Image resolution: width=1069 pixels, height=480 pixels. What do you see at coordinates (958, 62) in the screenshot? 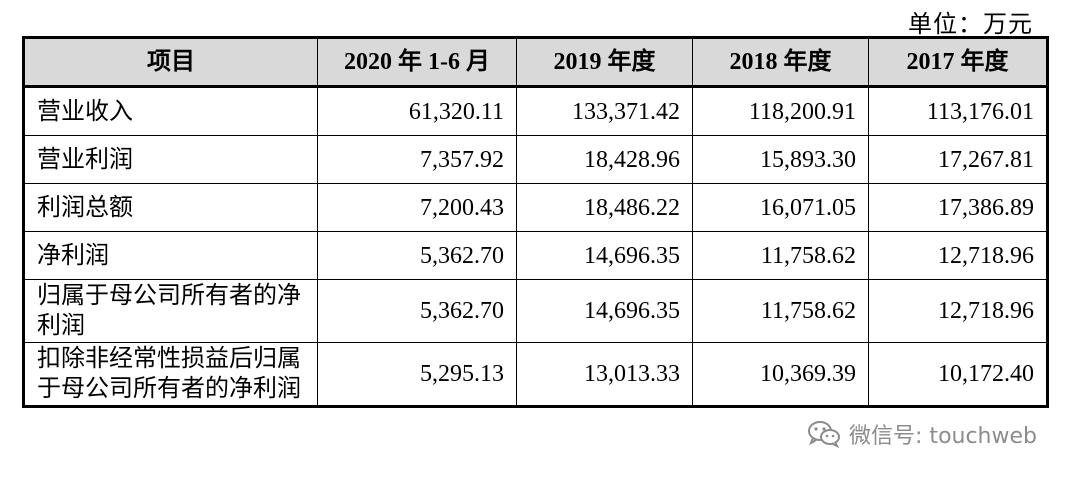
I see `column-header: 2017 年度` at bounding box center [958, 62].